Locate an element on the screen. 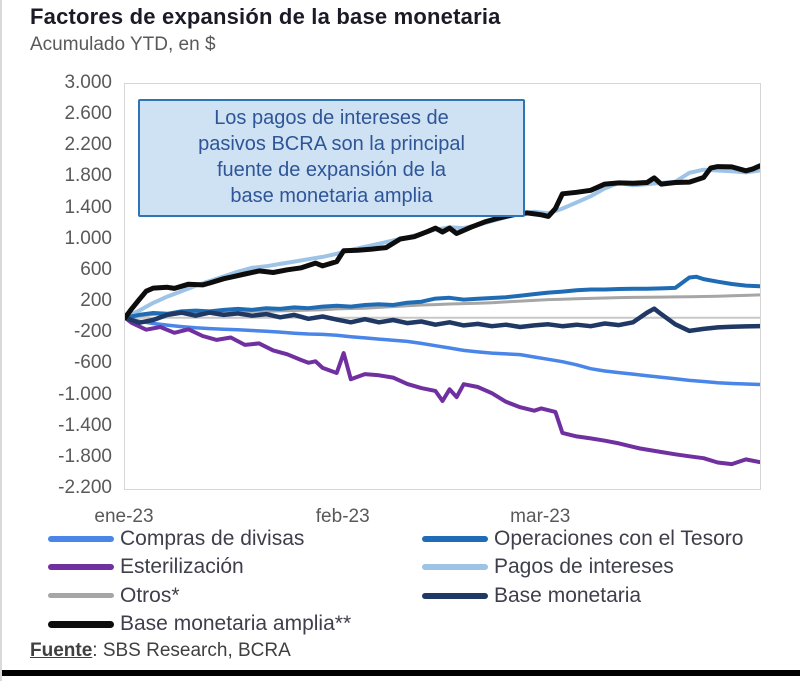 The width and height of the screenshot is (800, 681). series-line-operaciones is located at coordinates (442, 297).